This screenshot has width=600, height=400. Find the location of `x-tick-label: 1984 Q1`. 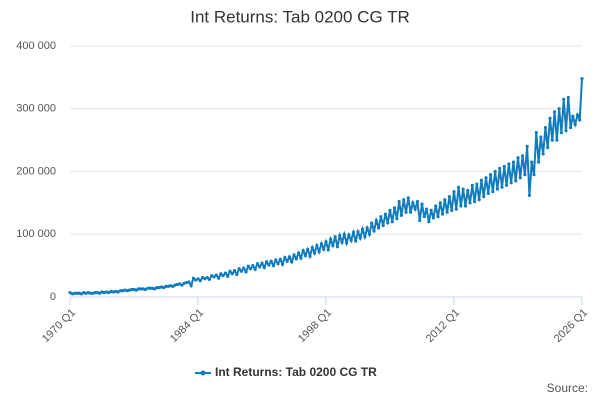

x-tick-label: 1984 Q1 is located at coordinates (187, 326).